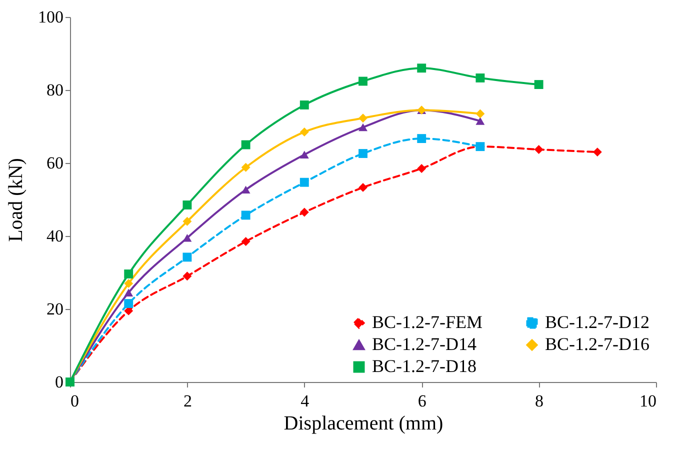 The width and height of the screenshot is (691, 462). What do you see at coordinates (16, 200) in the screenshot?
I see `y-axis-title: Load (kN)` at bounding box center [16, 200].